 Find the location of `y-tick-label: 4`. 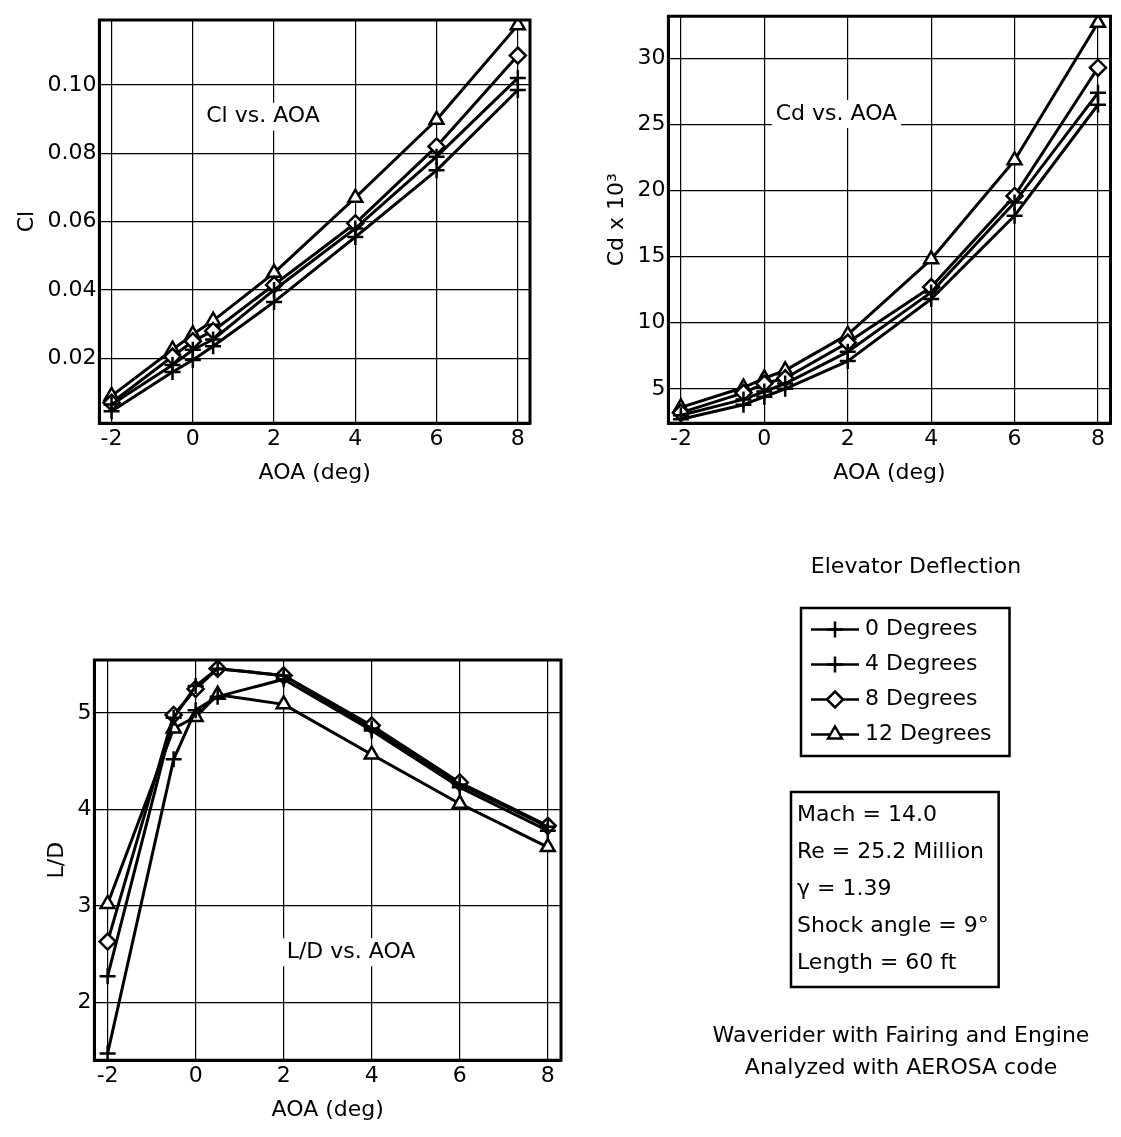

y-tick-label: 4 is located at coordinates (84, 808).